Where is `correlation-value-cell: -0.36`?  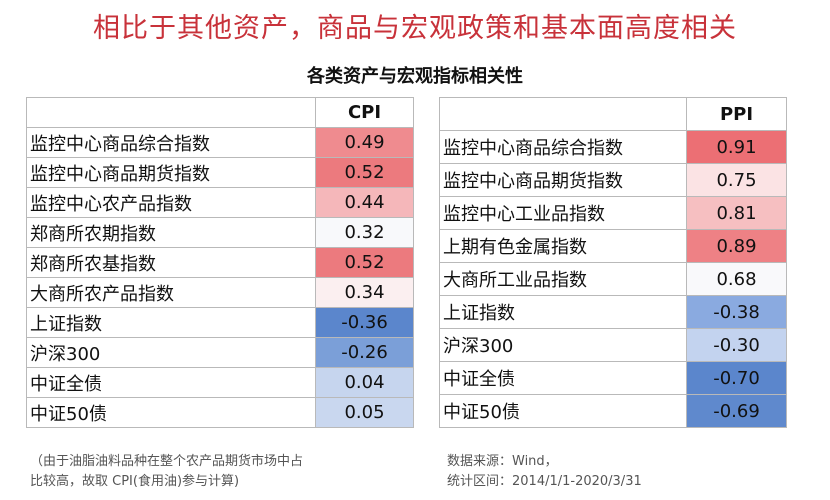
correlation-value-cell: -0.36 is located at coordinates (364, 322).